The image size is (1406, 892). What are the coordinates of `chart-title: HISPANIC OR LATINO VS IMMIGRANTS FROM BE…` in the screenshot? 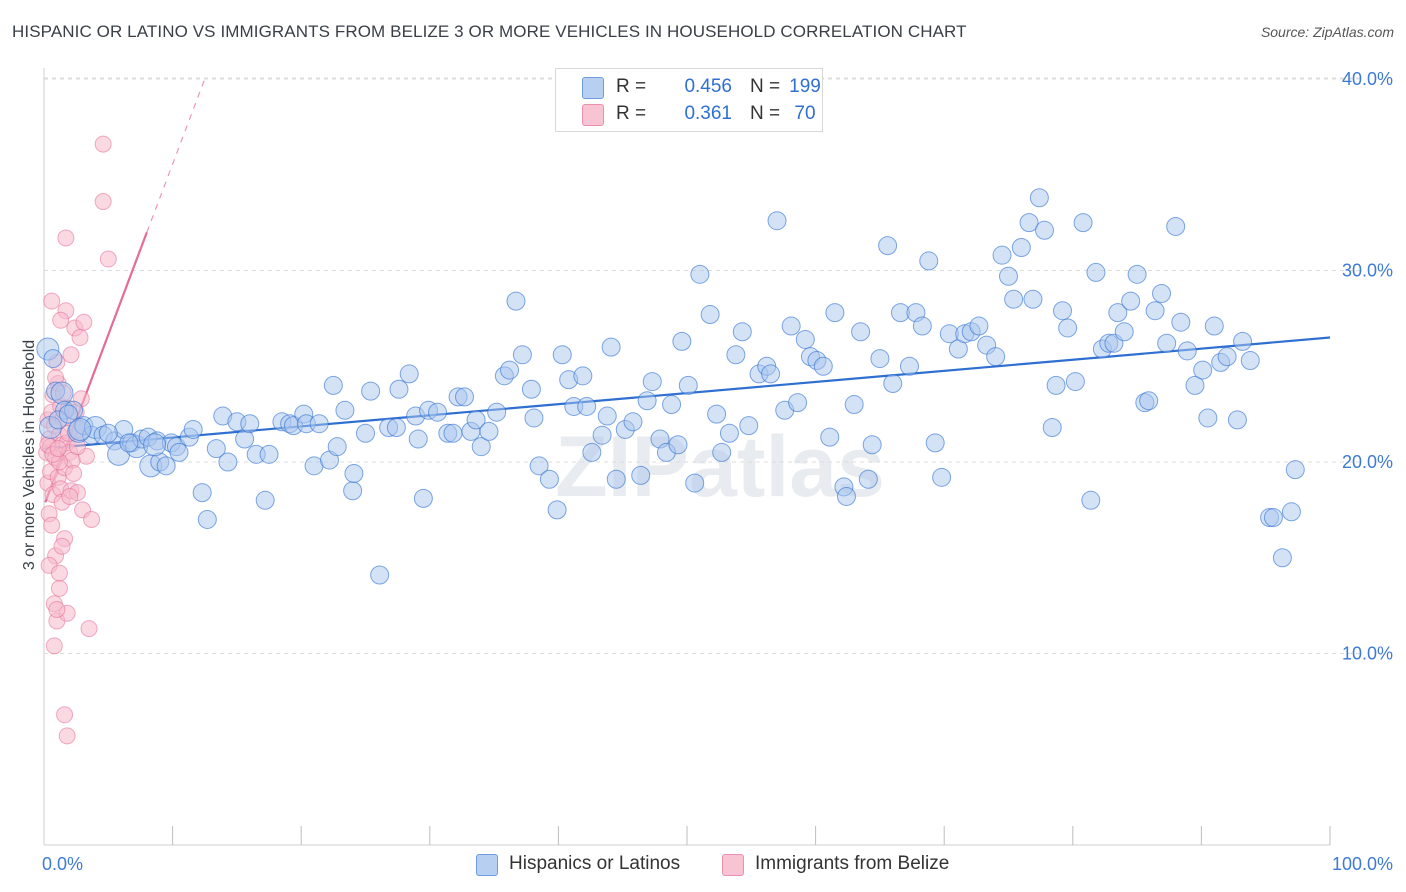 It's located at (489, 31).